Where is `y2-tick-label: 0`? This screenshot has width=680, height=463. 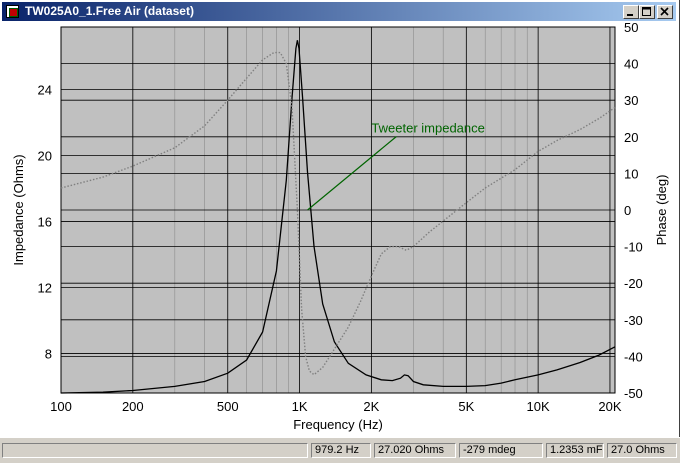 y2-tick-label: 0 is located at coordinates (627, 210).